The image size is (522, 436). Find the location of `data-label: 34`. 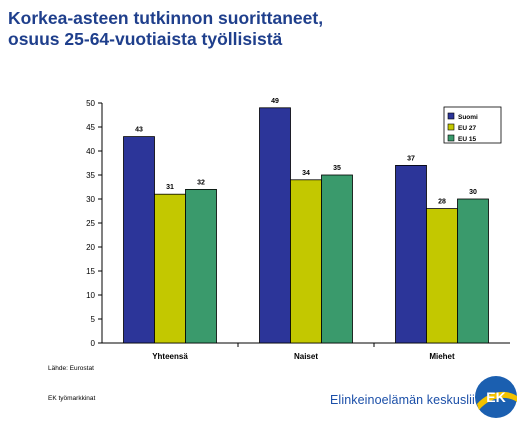

data-label: 34 is located at coordinates (306, 173).